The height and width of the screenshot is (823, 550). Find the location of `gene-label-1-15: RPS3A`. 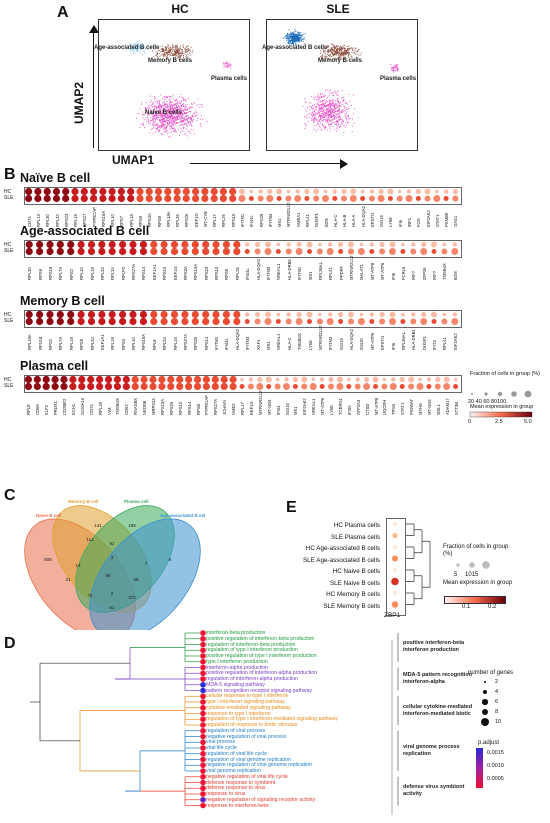

gene-label-1-15: RPS3A is located at coordinates (185, 273).